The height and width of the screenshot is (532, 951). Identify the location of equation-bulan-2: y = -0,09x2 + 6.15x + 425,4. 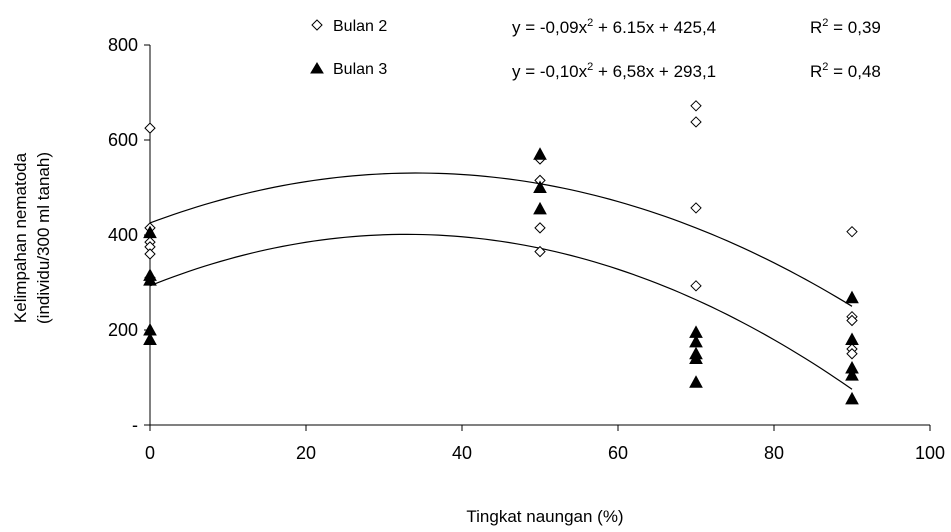
(614, 27).